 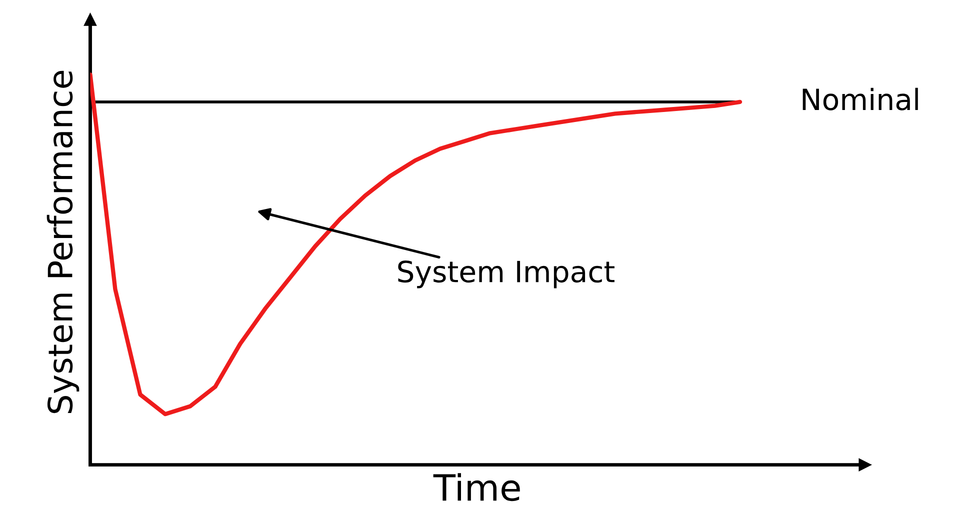 I want to click on ref-line-label: Nominal, so click(x=860, y=99).